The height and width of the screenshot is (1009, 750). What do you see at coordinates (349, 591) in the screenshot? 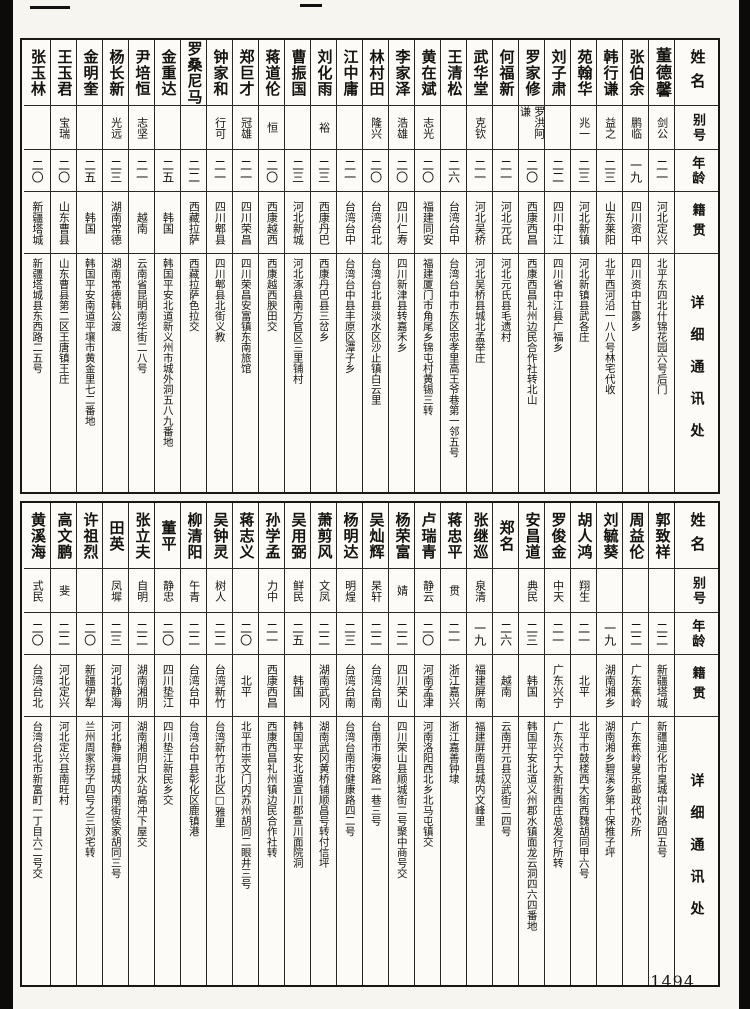
I see `person-alias: 明煌` at bounding box center [349, 591].